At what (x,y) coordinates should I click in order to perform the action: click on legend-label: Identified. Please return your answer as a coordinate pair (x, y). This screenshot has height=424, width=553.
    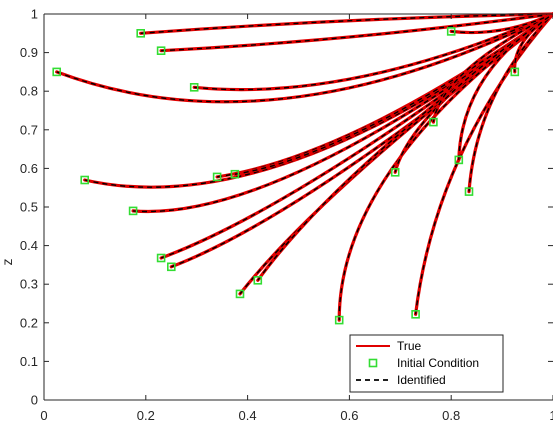
    Looking at the image, I should click on (421, 380).